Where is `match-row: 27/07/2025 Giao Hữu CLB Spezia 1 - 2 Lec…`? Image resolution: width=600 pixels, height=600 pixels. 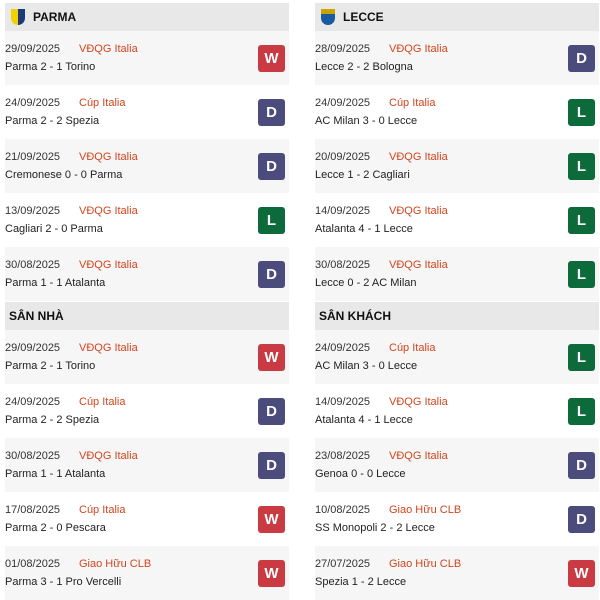 match-row: 27/07/2025 Giao Hữu CLB Spezia 1 - 2 Lec… is located at coordinates (457, 573).